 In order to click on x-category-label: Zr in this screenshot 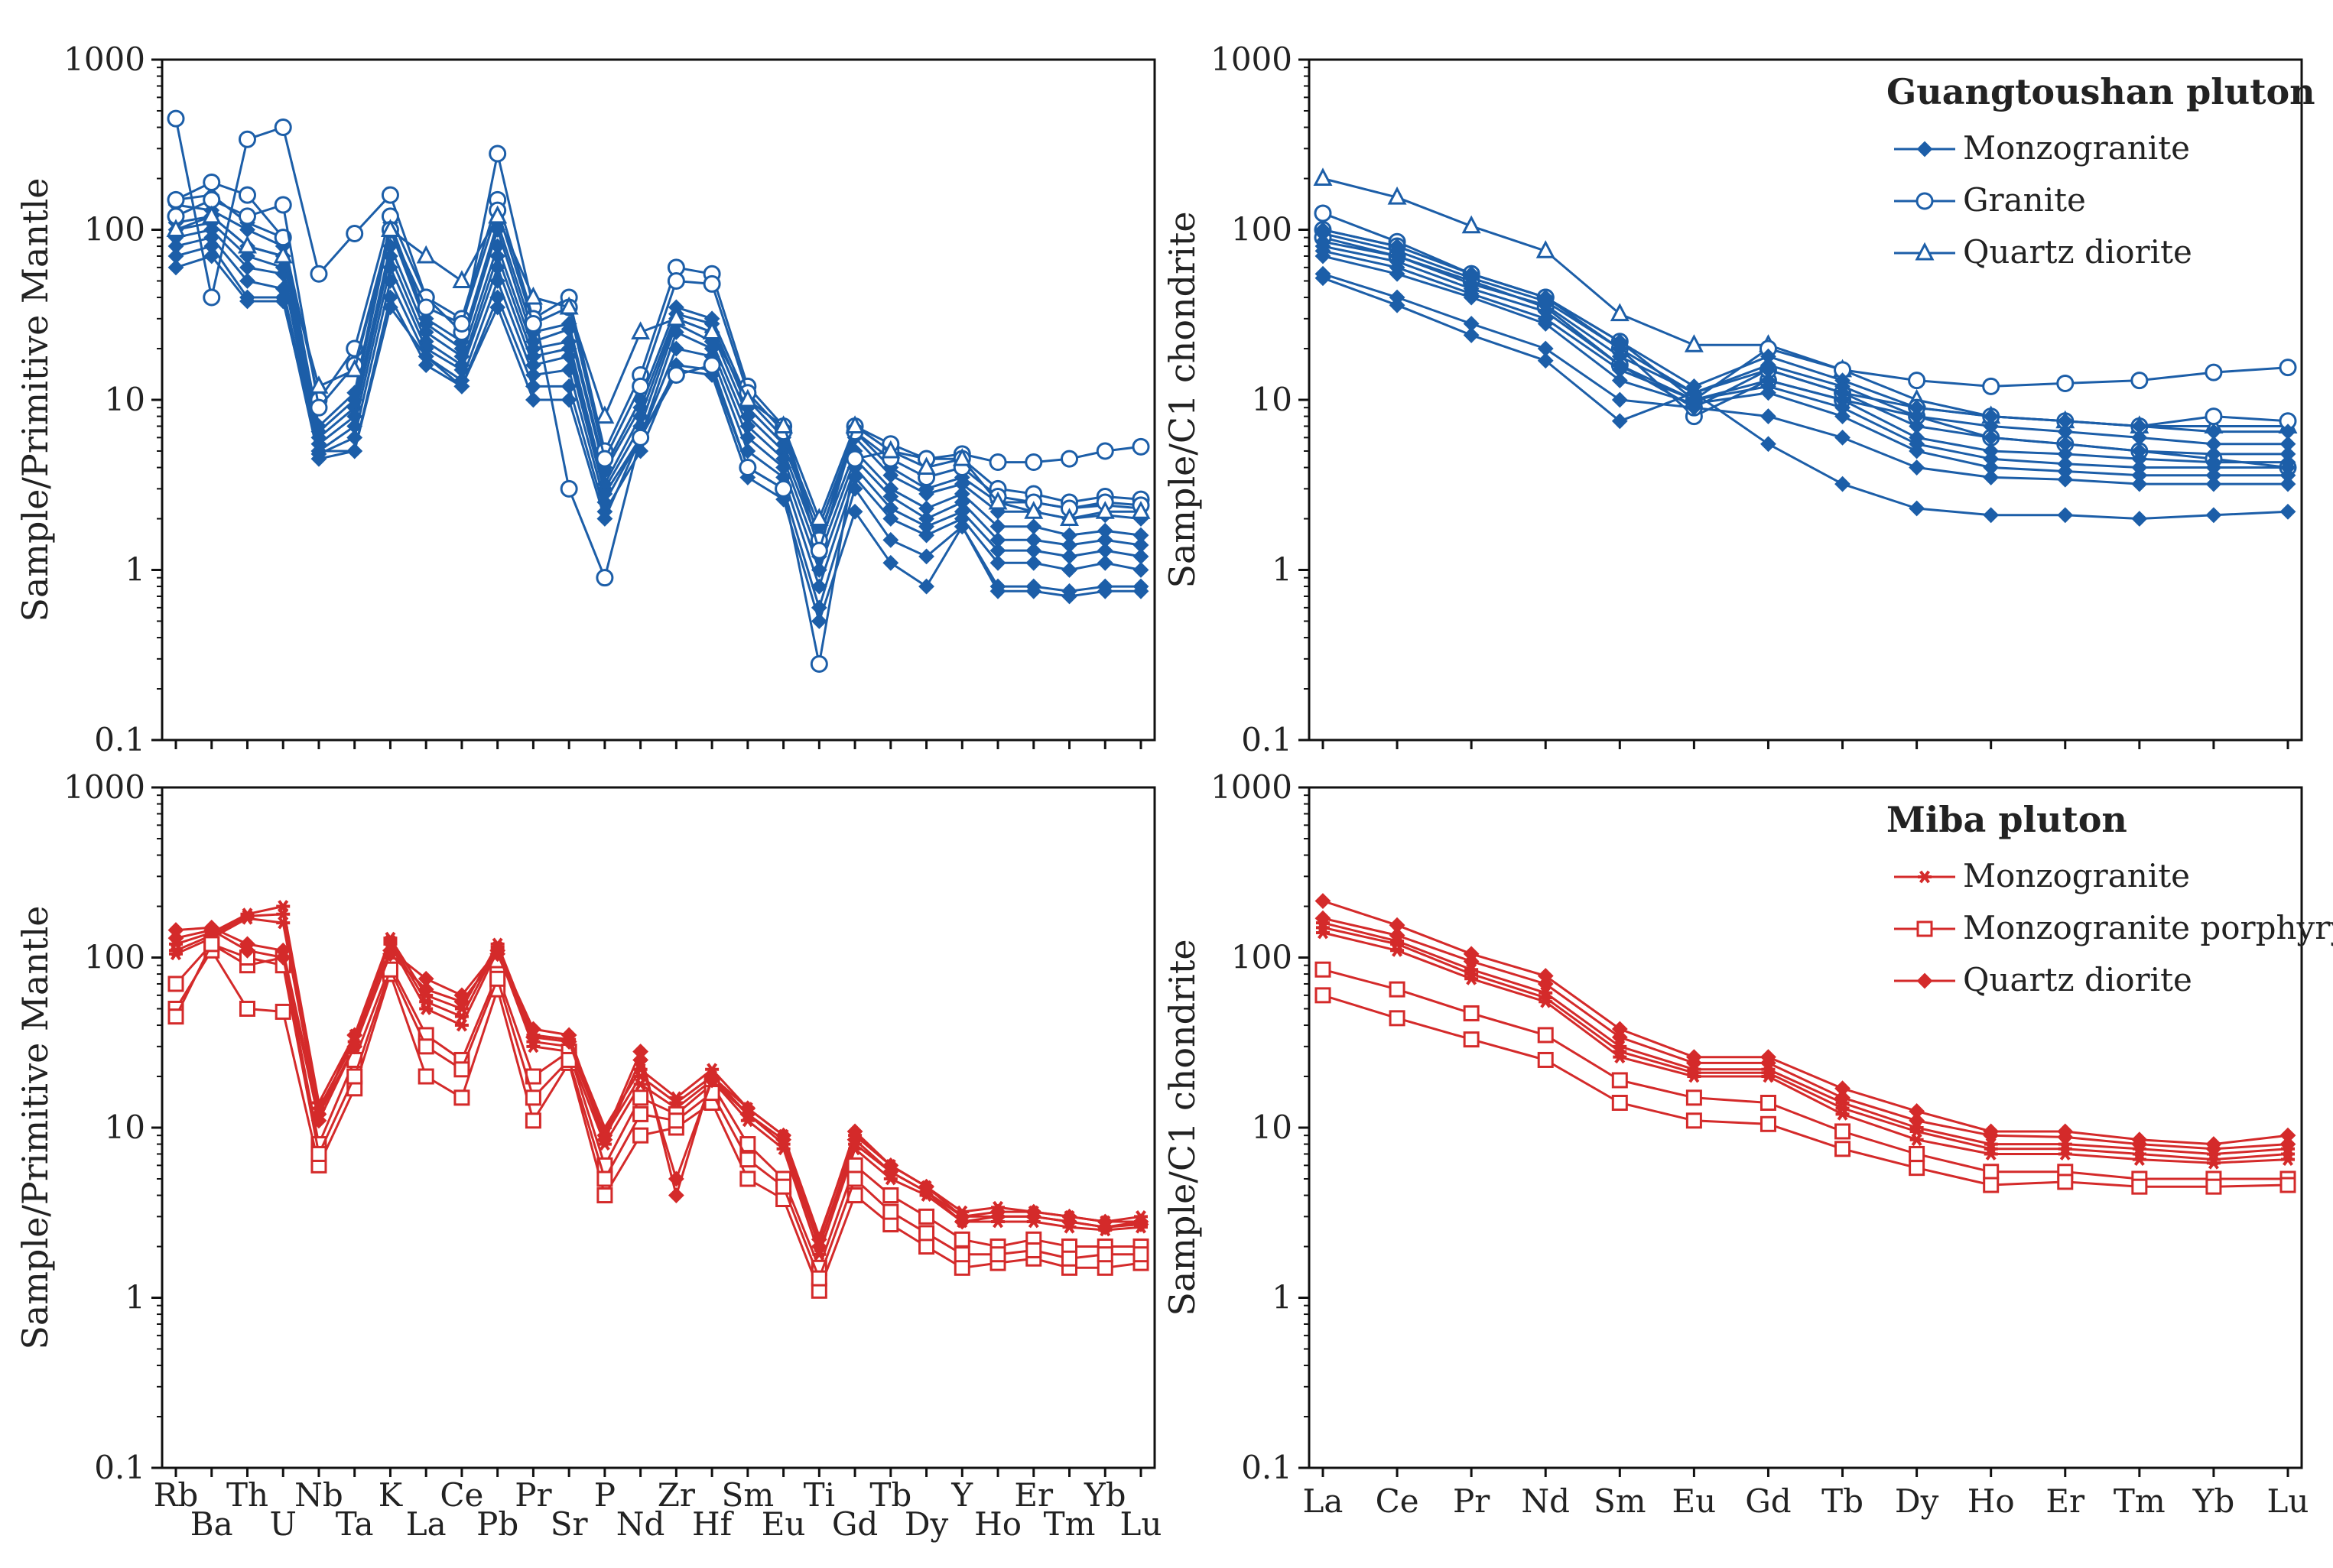, I will do `click(677, 1495)`.